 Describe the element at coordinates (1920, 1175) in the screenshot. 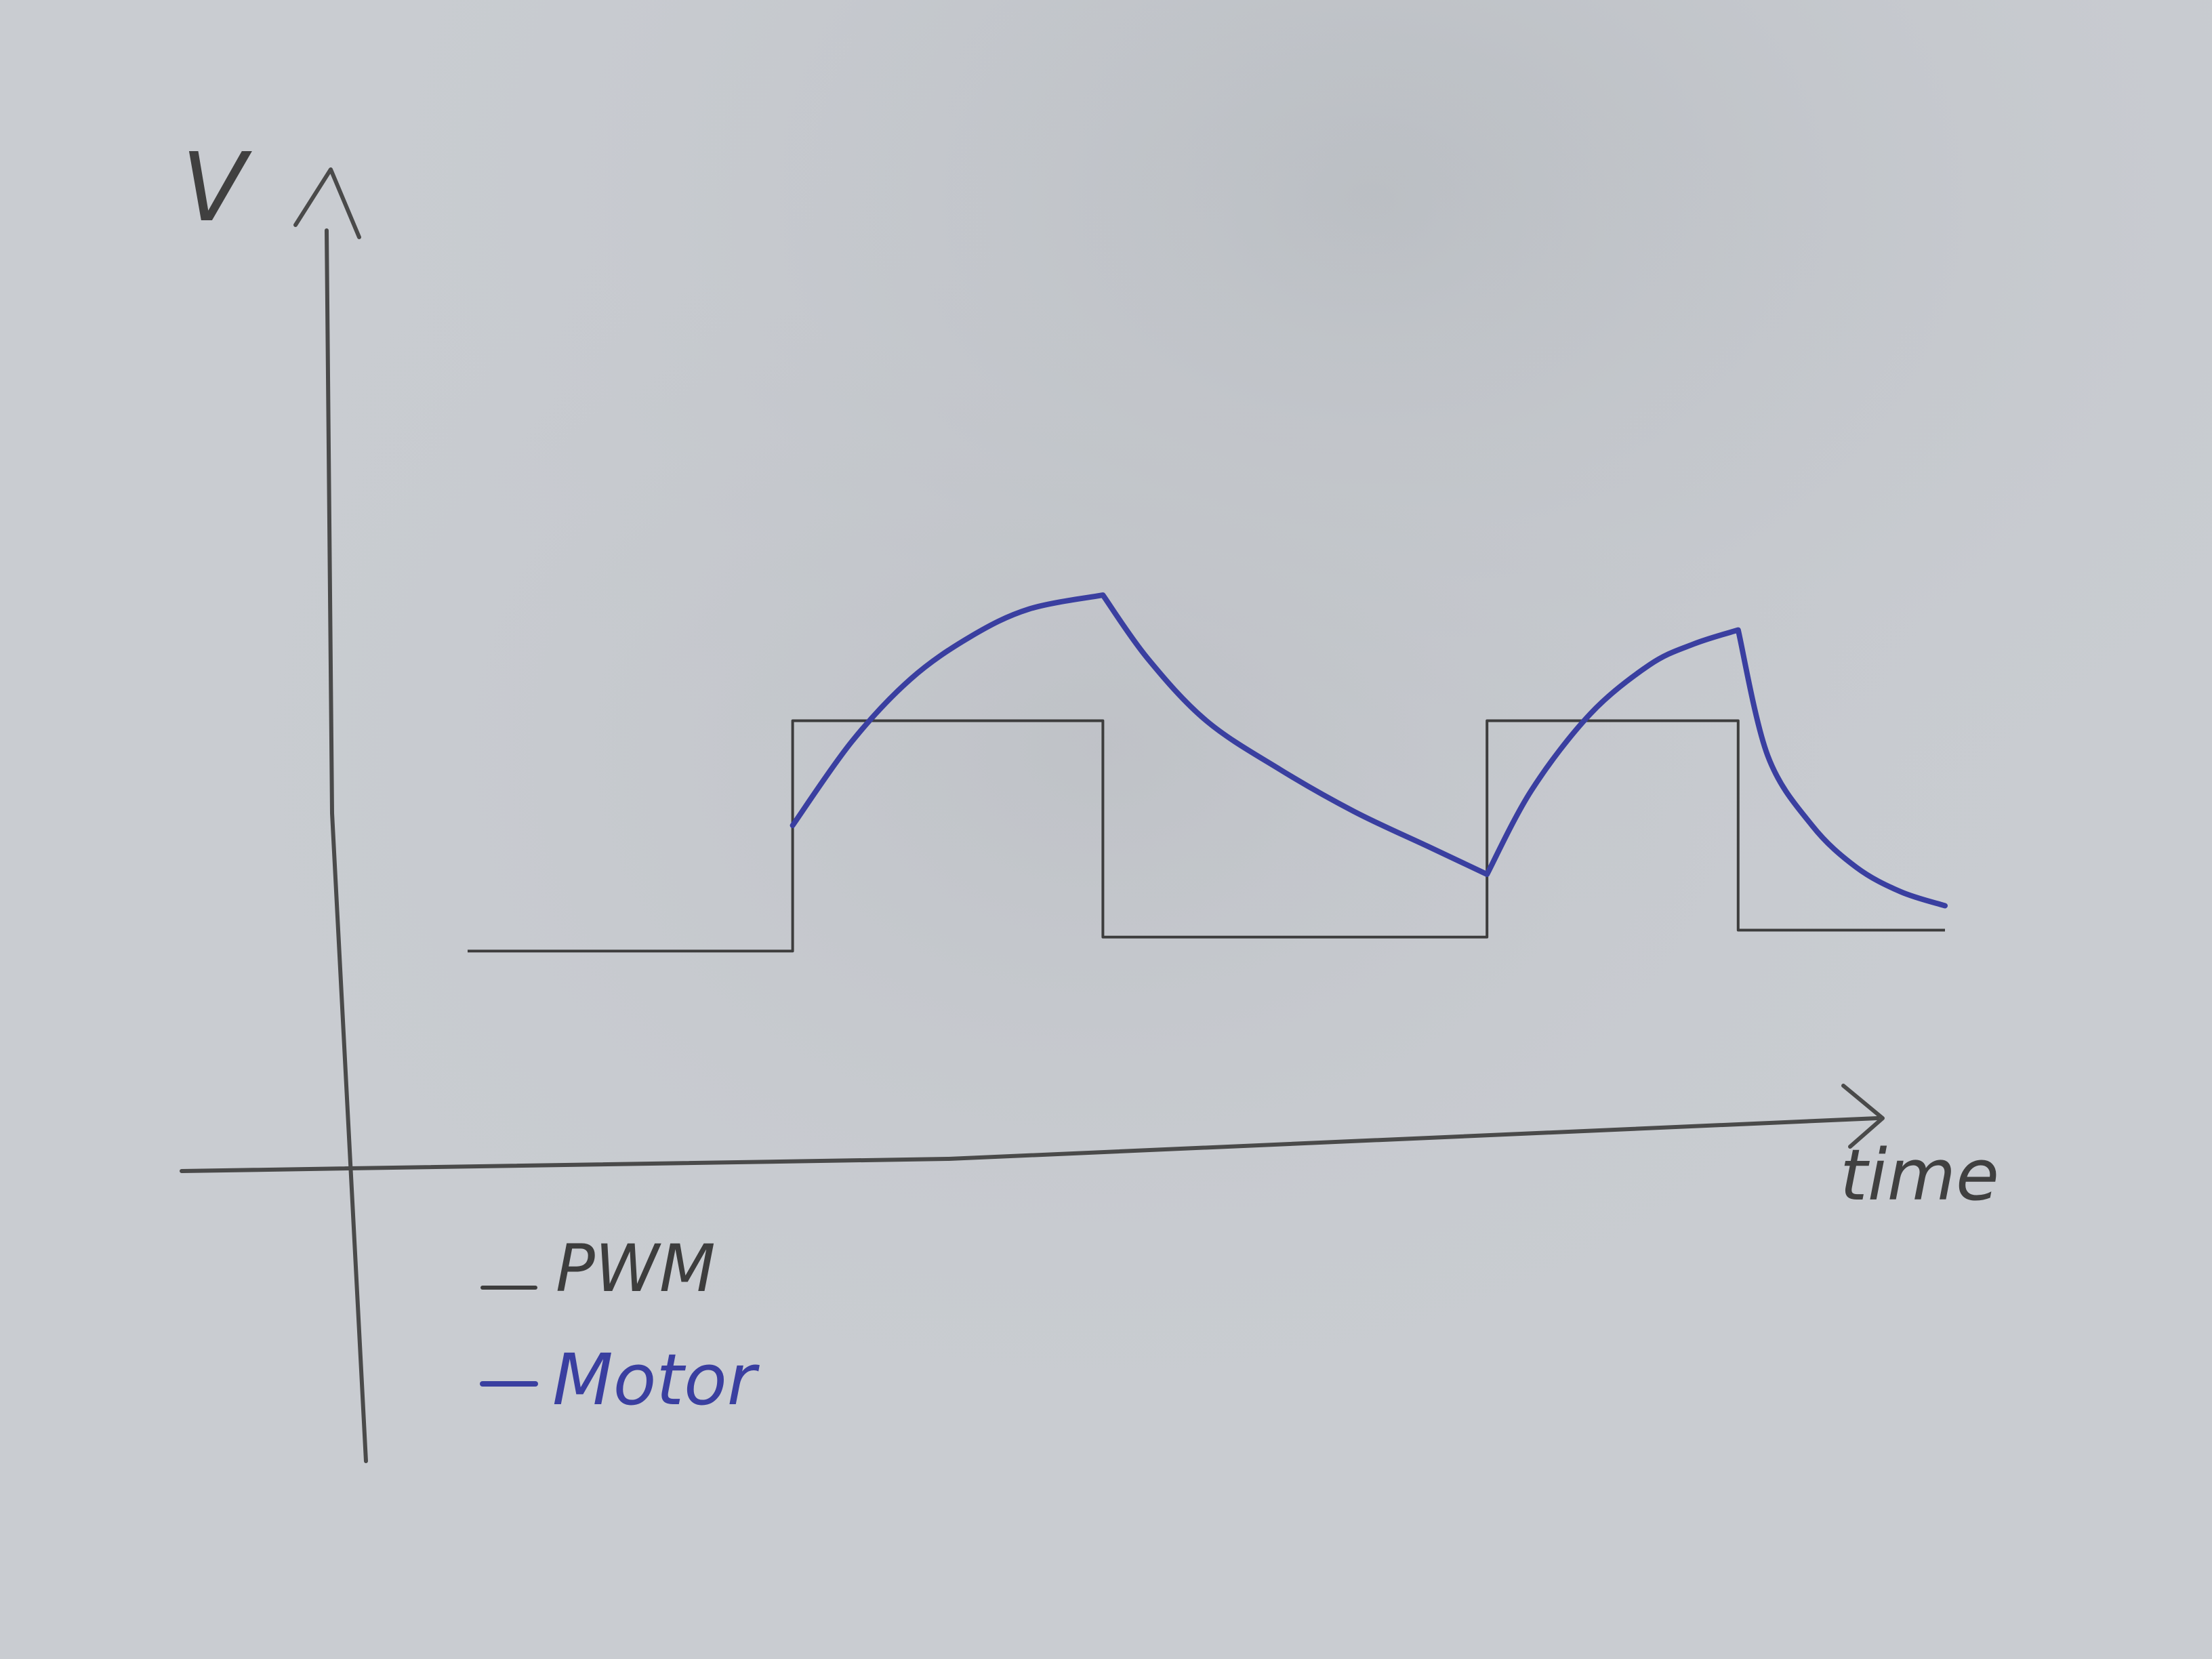

I see `x-axis-label: time` at that location.